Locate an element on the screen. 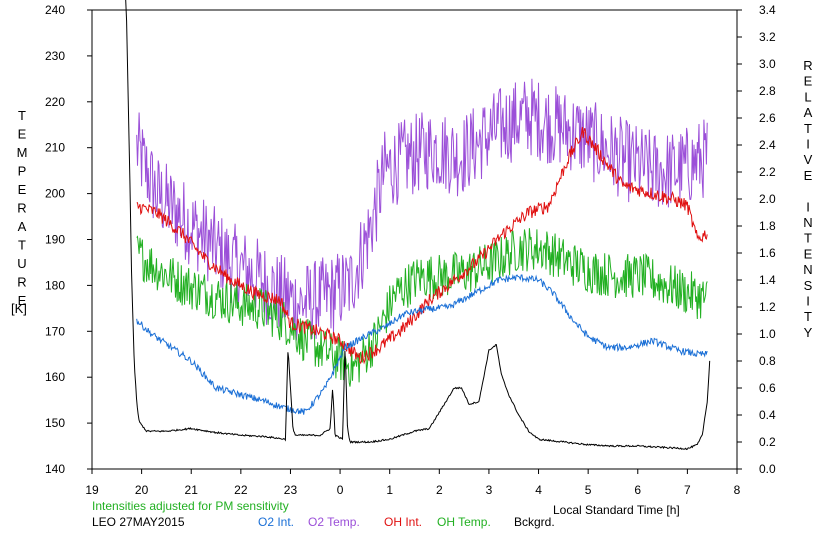  y-left-title-letter: M is located at coordinates (22, 152).